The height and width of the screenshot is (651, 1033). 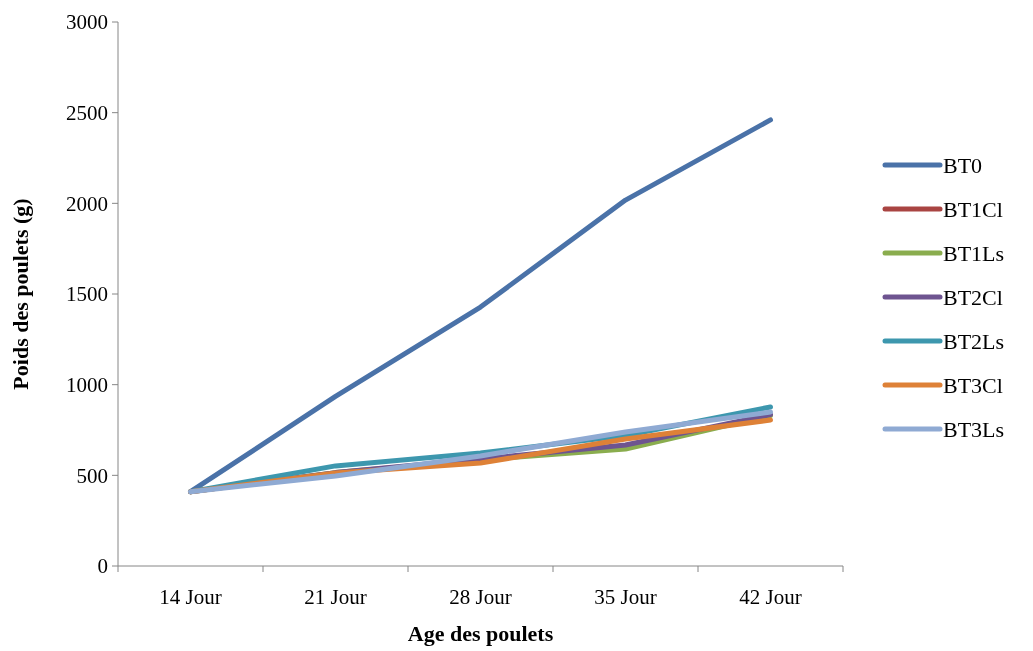 What do you see at coordinates (87, 203) in the screenshot?
I see `y-tick-label: 2000` at bounding box center [87, 203].